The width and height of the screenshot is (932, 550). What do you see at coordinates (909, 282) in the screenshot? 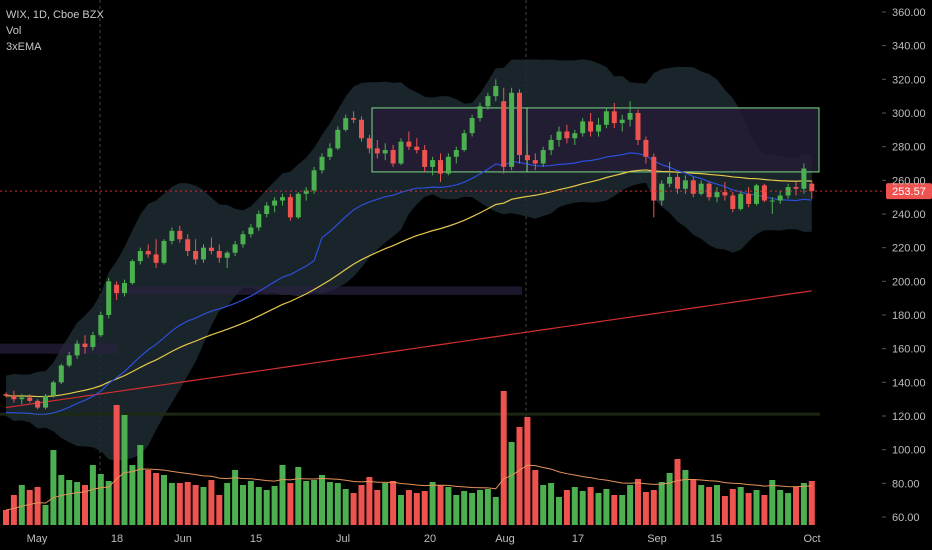
I see `price-tick-label: 200.00` at bounding box center [909, 282].